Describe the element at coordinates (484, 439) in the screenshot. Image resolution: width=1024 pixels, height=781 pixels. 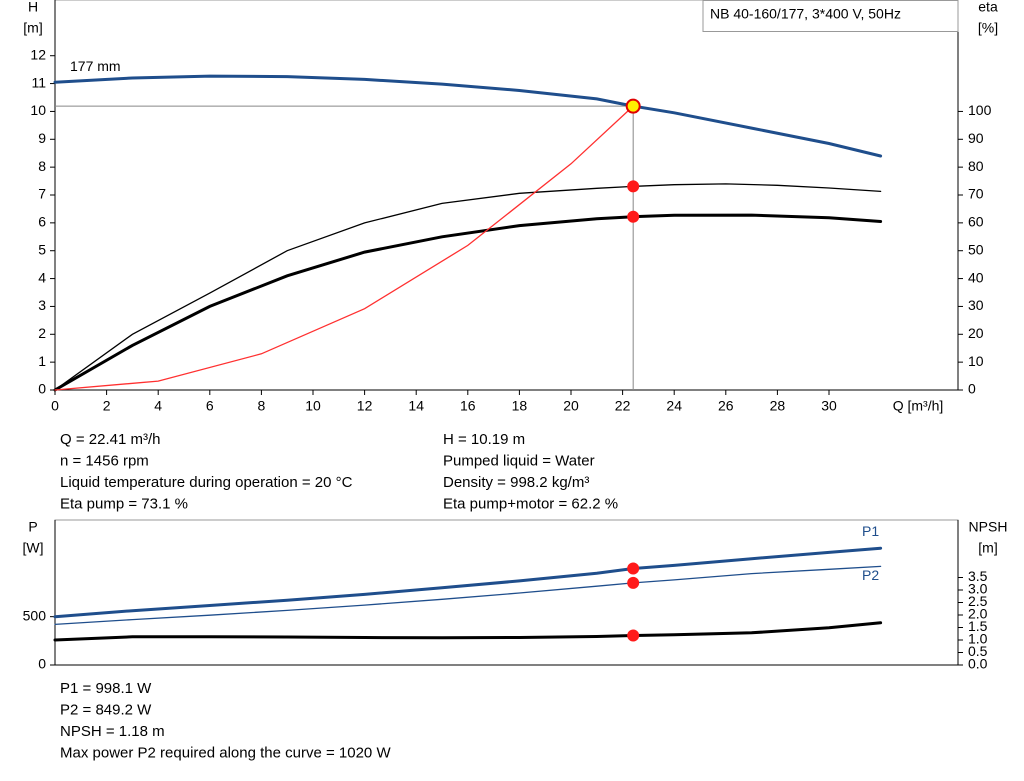
I see `info-text: H = 10.19 m` at that location.